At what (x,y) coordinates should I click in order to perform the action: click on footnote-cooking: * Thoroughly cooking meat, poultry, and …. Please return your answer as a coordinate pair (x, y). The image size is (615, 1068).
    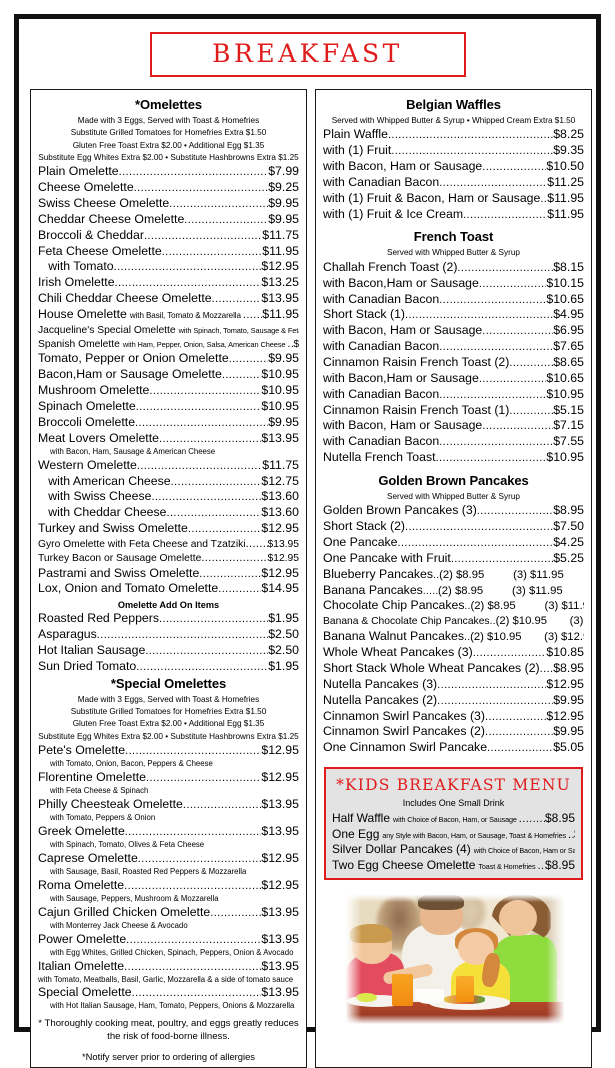
    Looking at the image, I should click on (168, 1029).